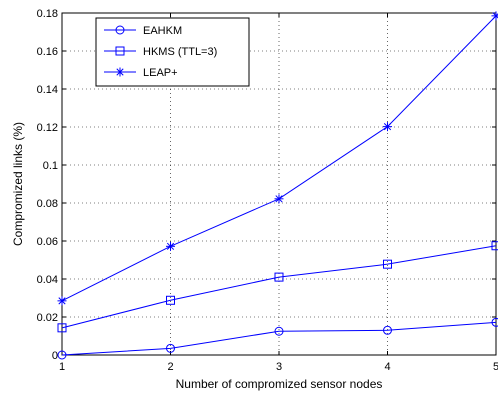 The image size is (498, 396). I want to click on y-tick-label: 0, so click(55, 356).